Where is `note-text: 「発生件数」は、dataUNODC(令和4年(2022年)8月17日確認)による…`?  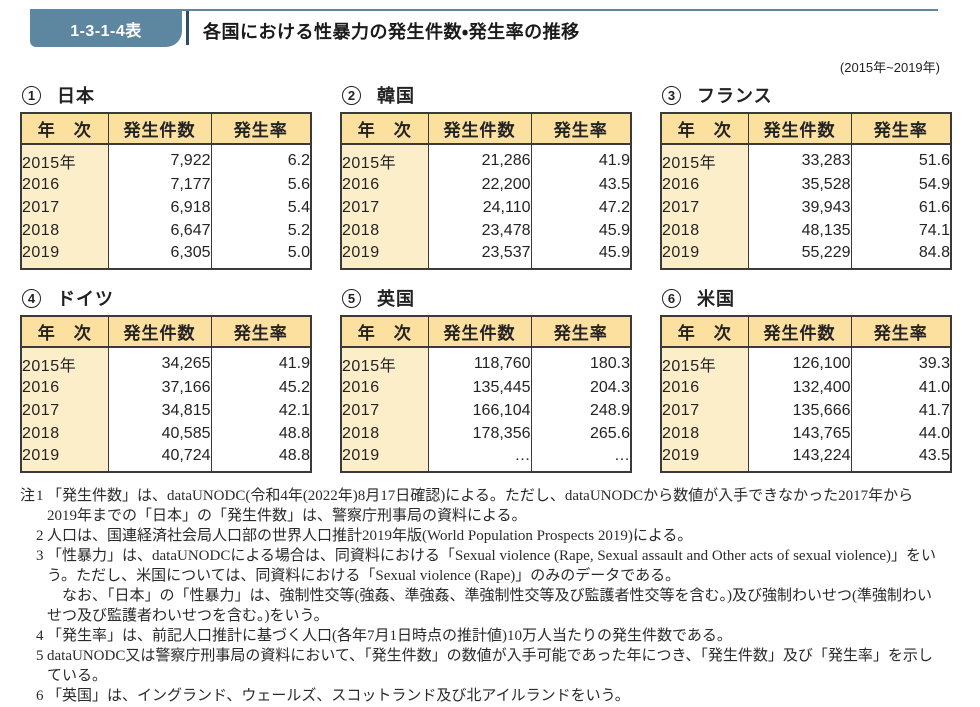
note-text: 「発生件数」は、dataUNODC(令和4年(2022年)8月17日確認)による… is located at coordinates (494, 506).